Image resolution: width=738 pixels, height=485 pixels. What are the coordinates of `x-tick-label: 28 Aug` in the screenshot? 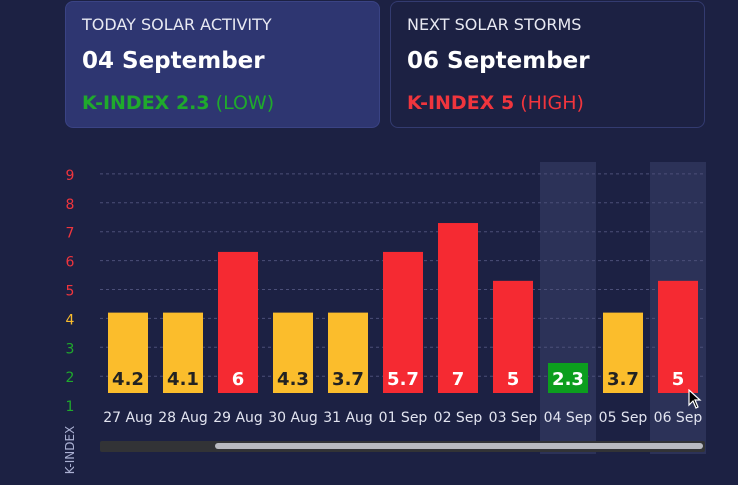 It's located at (183, 418).